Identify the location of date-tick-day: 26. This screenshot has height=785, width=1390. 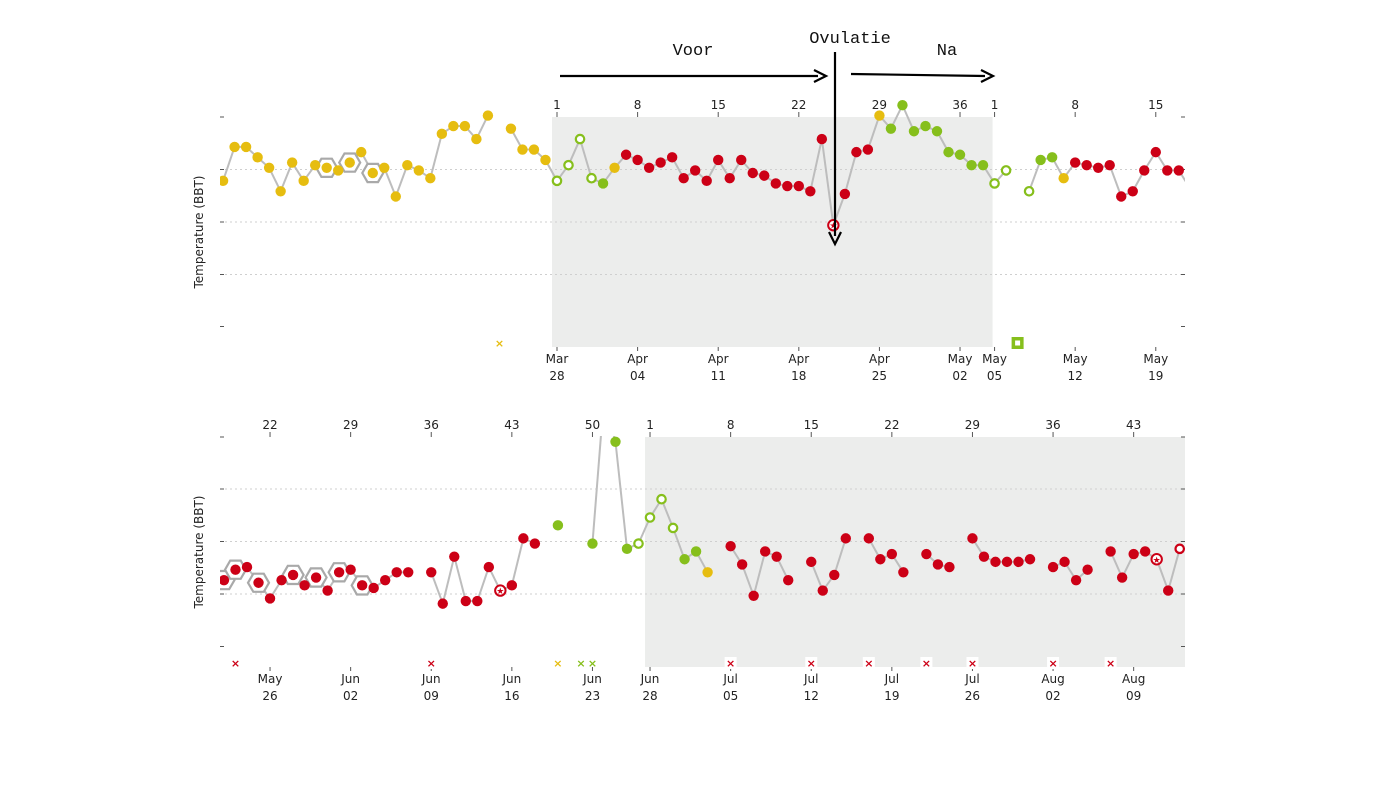
(972, 696).